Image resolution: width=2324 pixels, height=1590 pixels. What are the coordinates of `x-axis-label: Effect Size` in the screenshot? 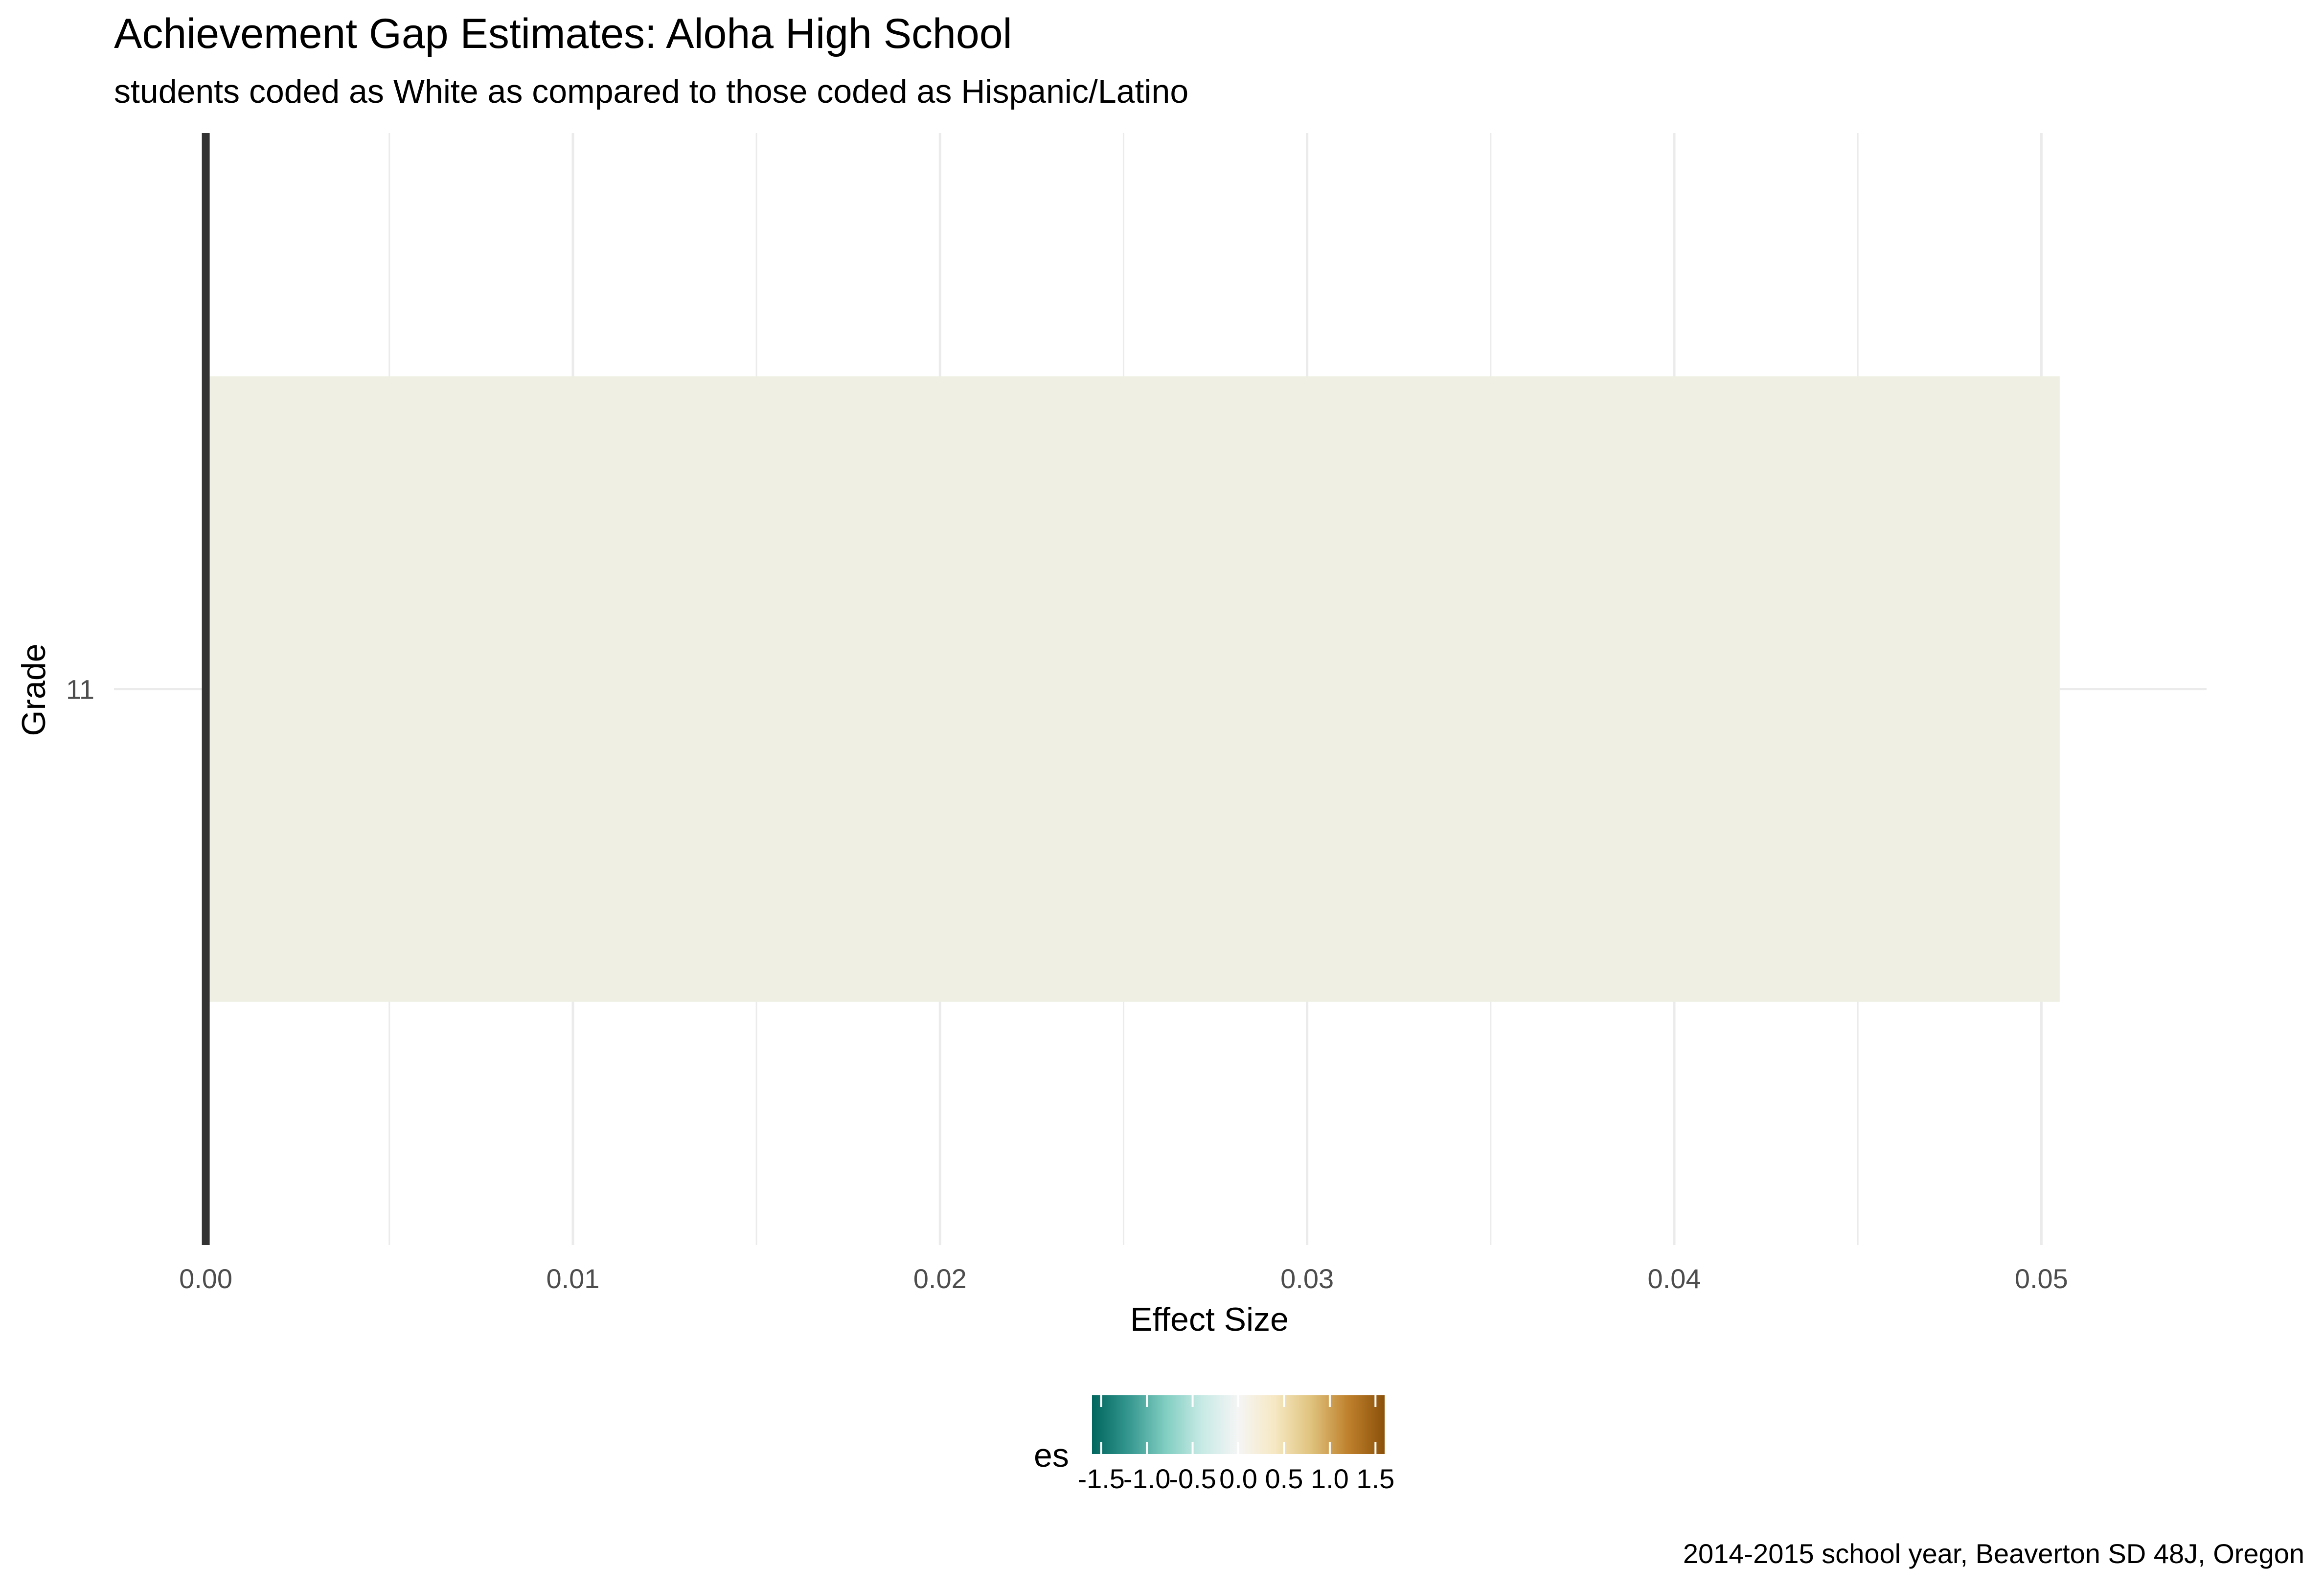 It's located at (1209, 1320).